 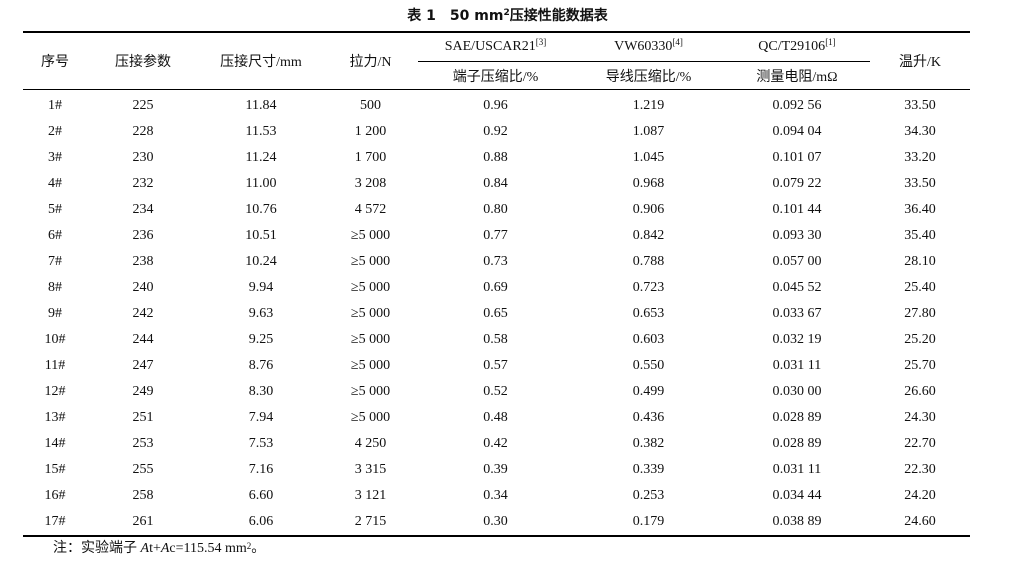 I want to click on cell-force: 3 208, so click(x=370, y=183).